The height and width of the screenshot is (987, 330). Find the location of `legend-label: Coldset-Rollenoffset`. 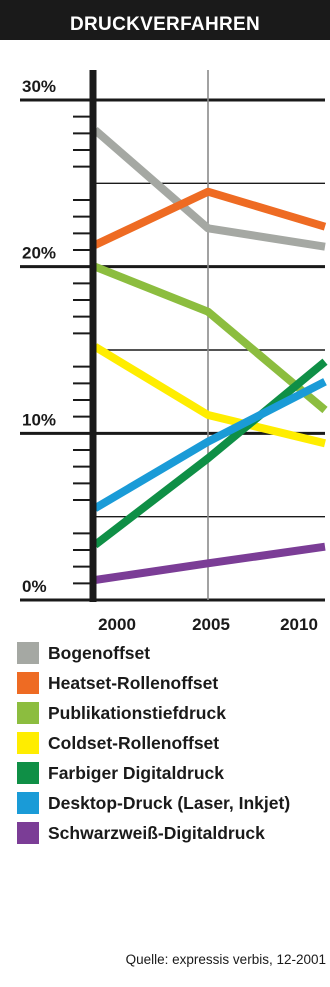

legend-label: Coldset-Rollenoffset is located at coordinates (134, 742).